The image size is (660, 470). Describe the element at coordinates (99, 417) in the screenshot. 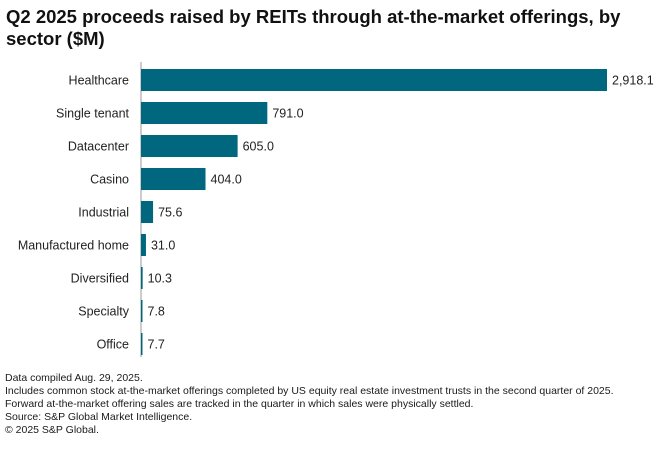

I see `footer-source: Source: S&P Global Market Intelligence.` at that location.